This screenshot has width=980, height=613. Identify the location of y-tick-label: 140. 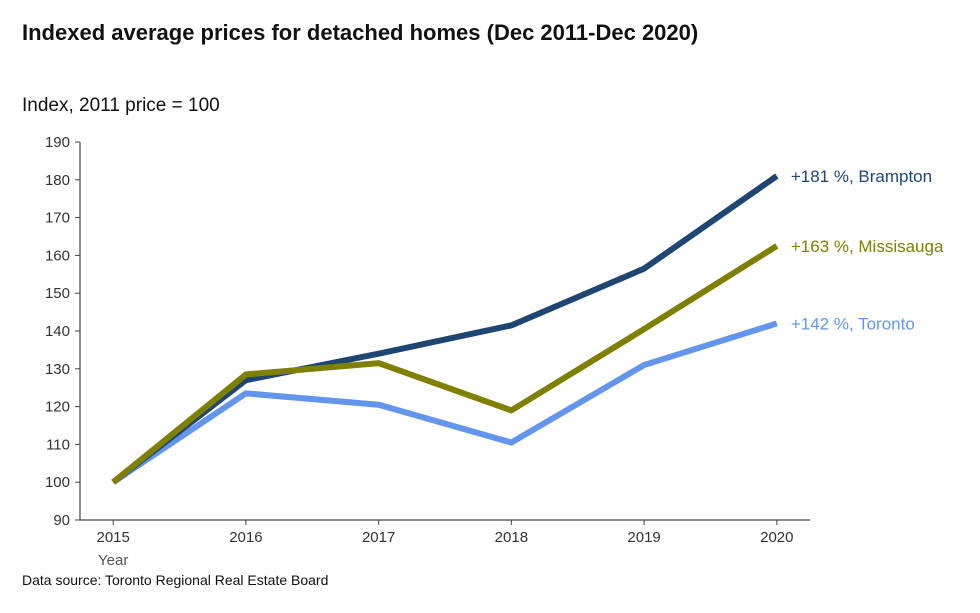
(57, 331).